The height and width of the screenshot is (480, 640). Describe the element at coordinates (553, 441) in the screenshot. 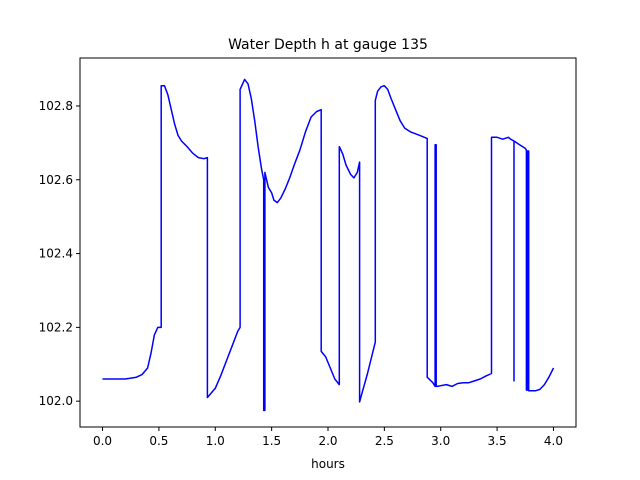

I see `x-tick-label: 4.0` at that location.